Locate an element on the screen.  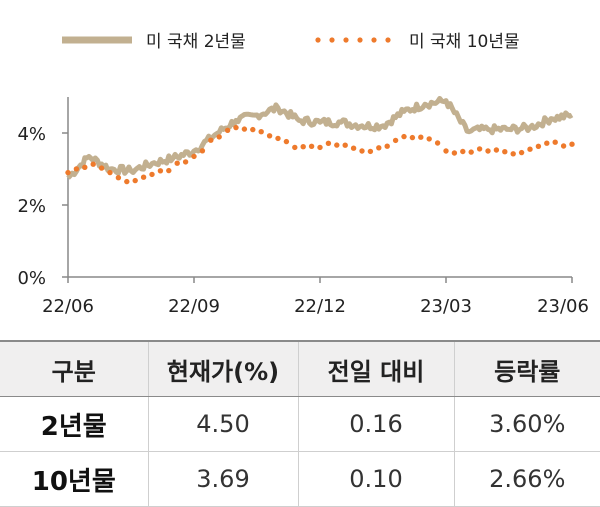
table-row: 2년물 4.50 0.16 3.60% is located at coordinates (300, 424).